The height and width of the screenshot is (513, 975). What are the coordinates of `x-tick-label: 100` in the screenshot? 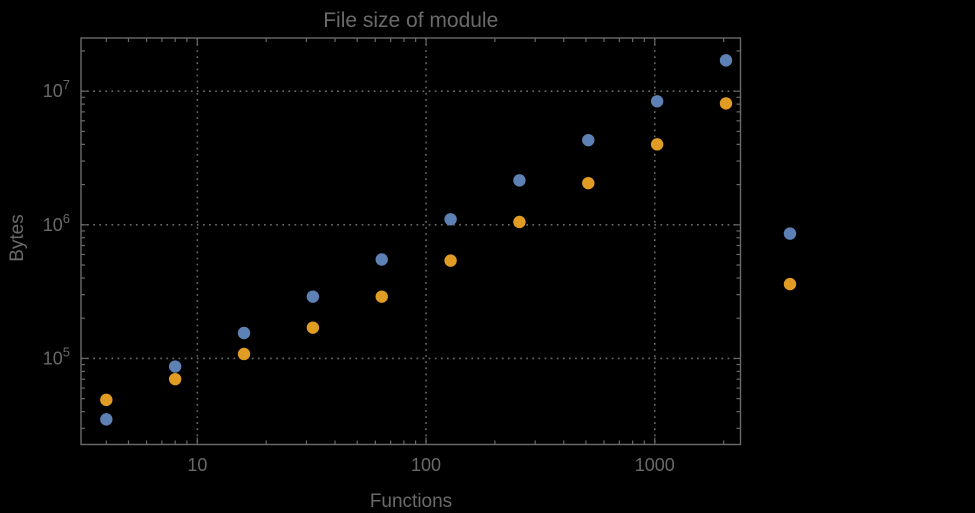 It's located at (426, 465).